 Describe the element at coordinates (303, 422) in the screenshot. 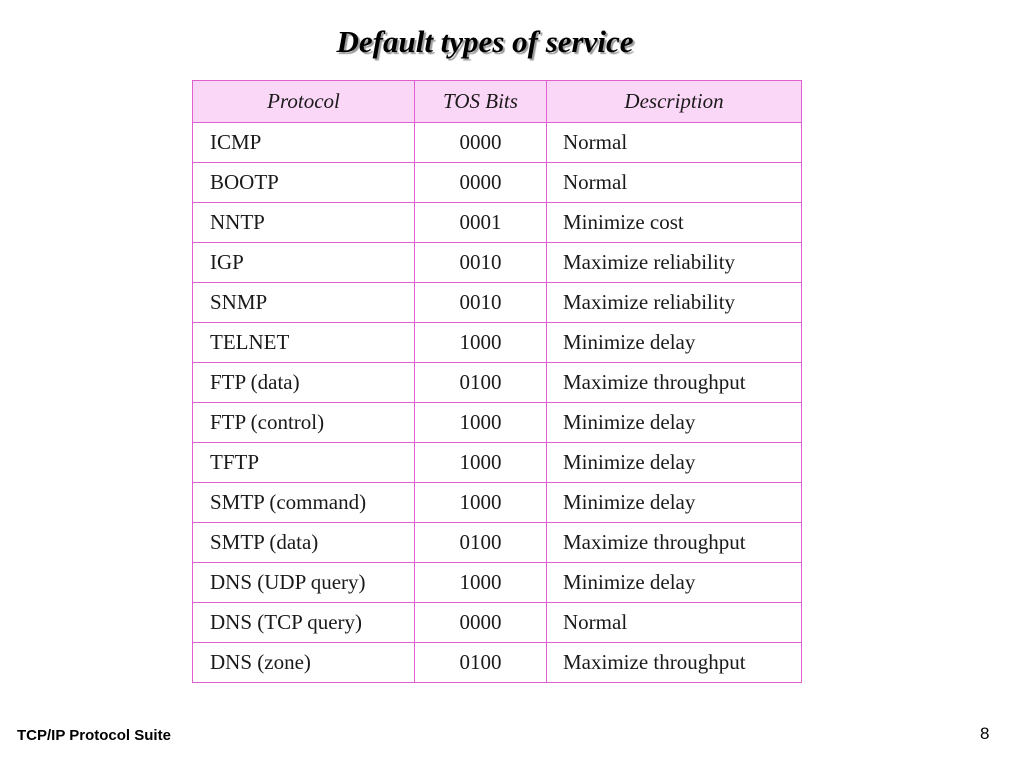

I see `protocol-cell: FTP (control)` at that location.